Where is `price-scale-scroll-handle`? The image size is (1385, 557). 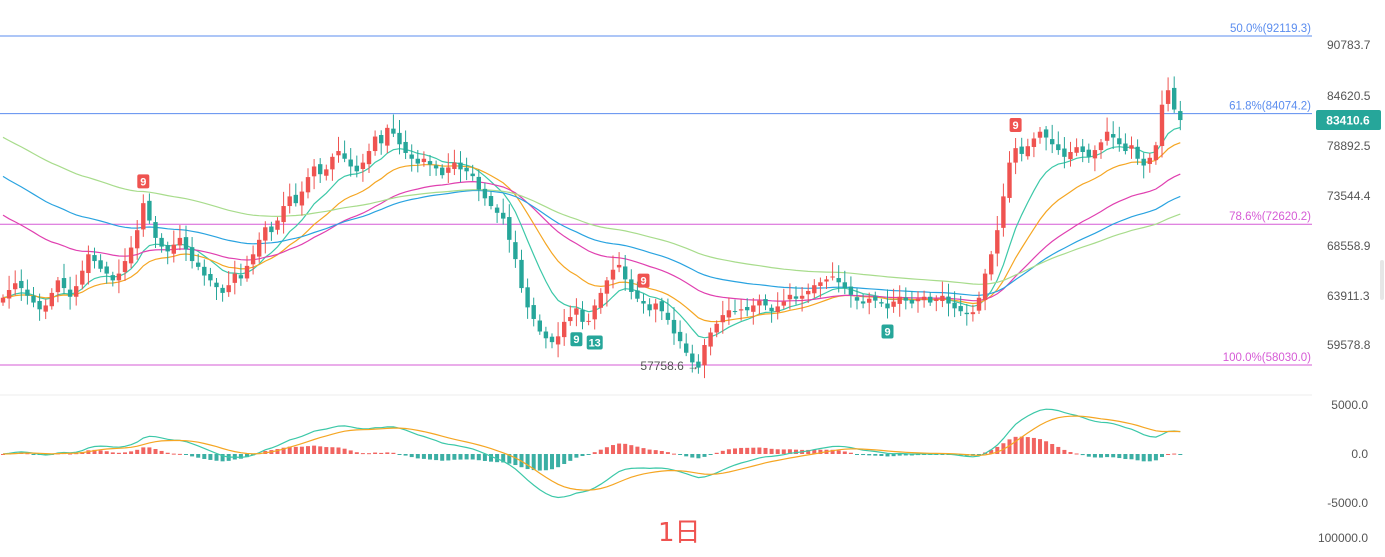
price-scale-scroll-handle is located at coordinates (1382, 280).